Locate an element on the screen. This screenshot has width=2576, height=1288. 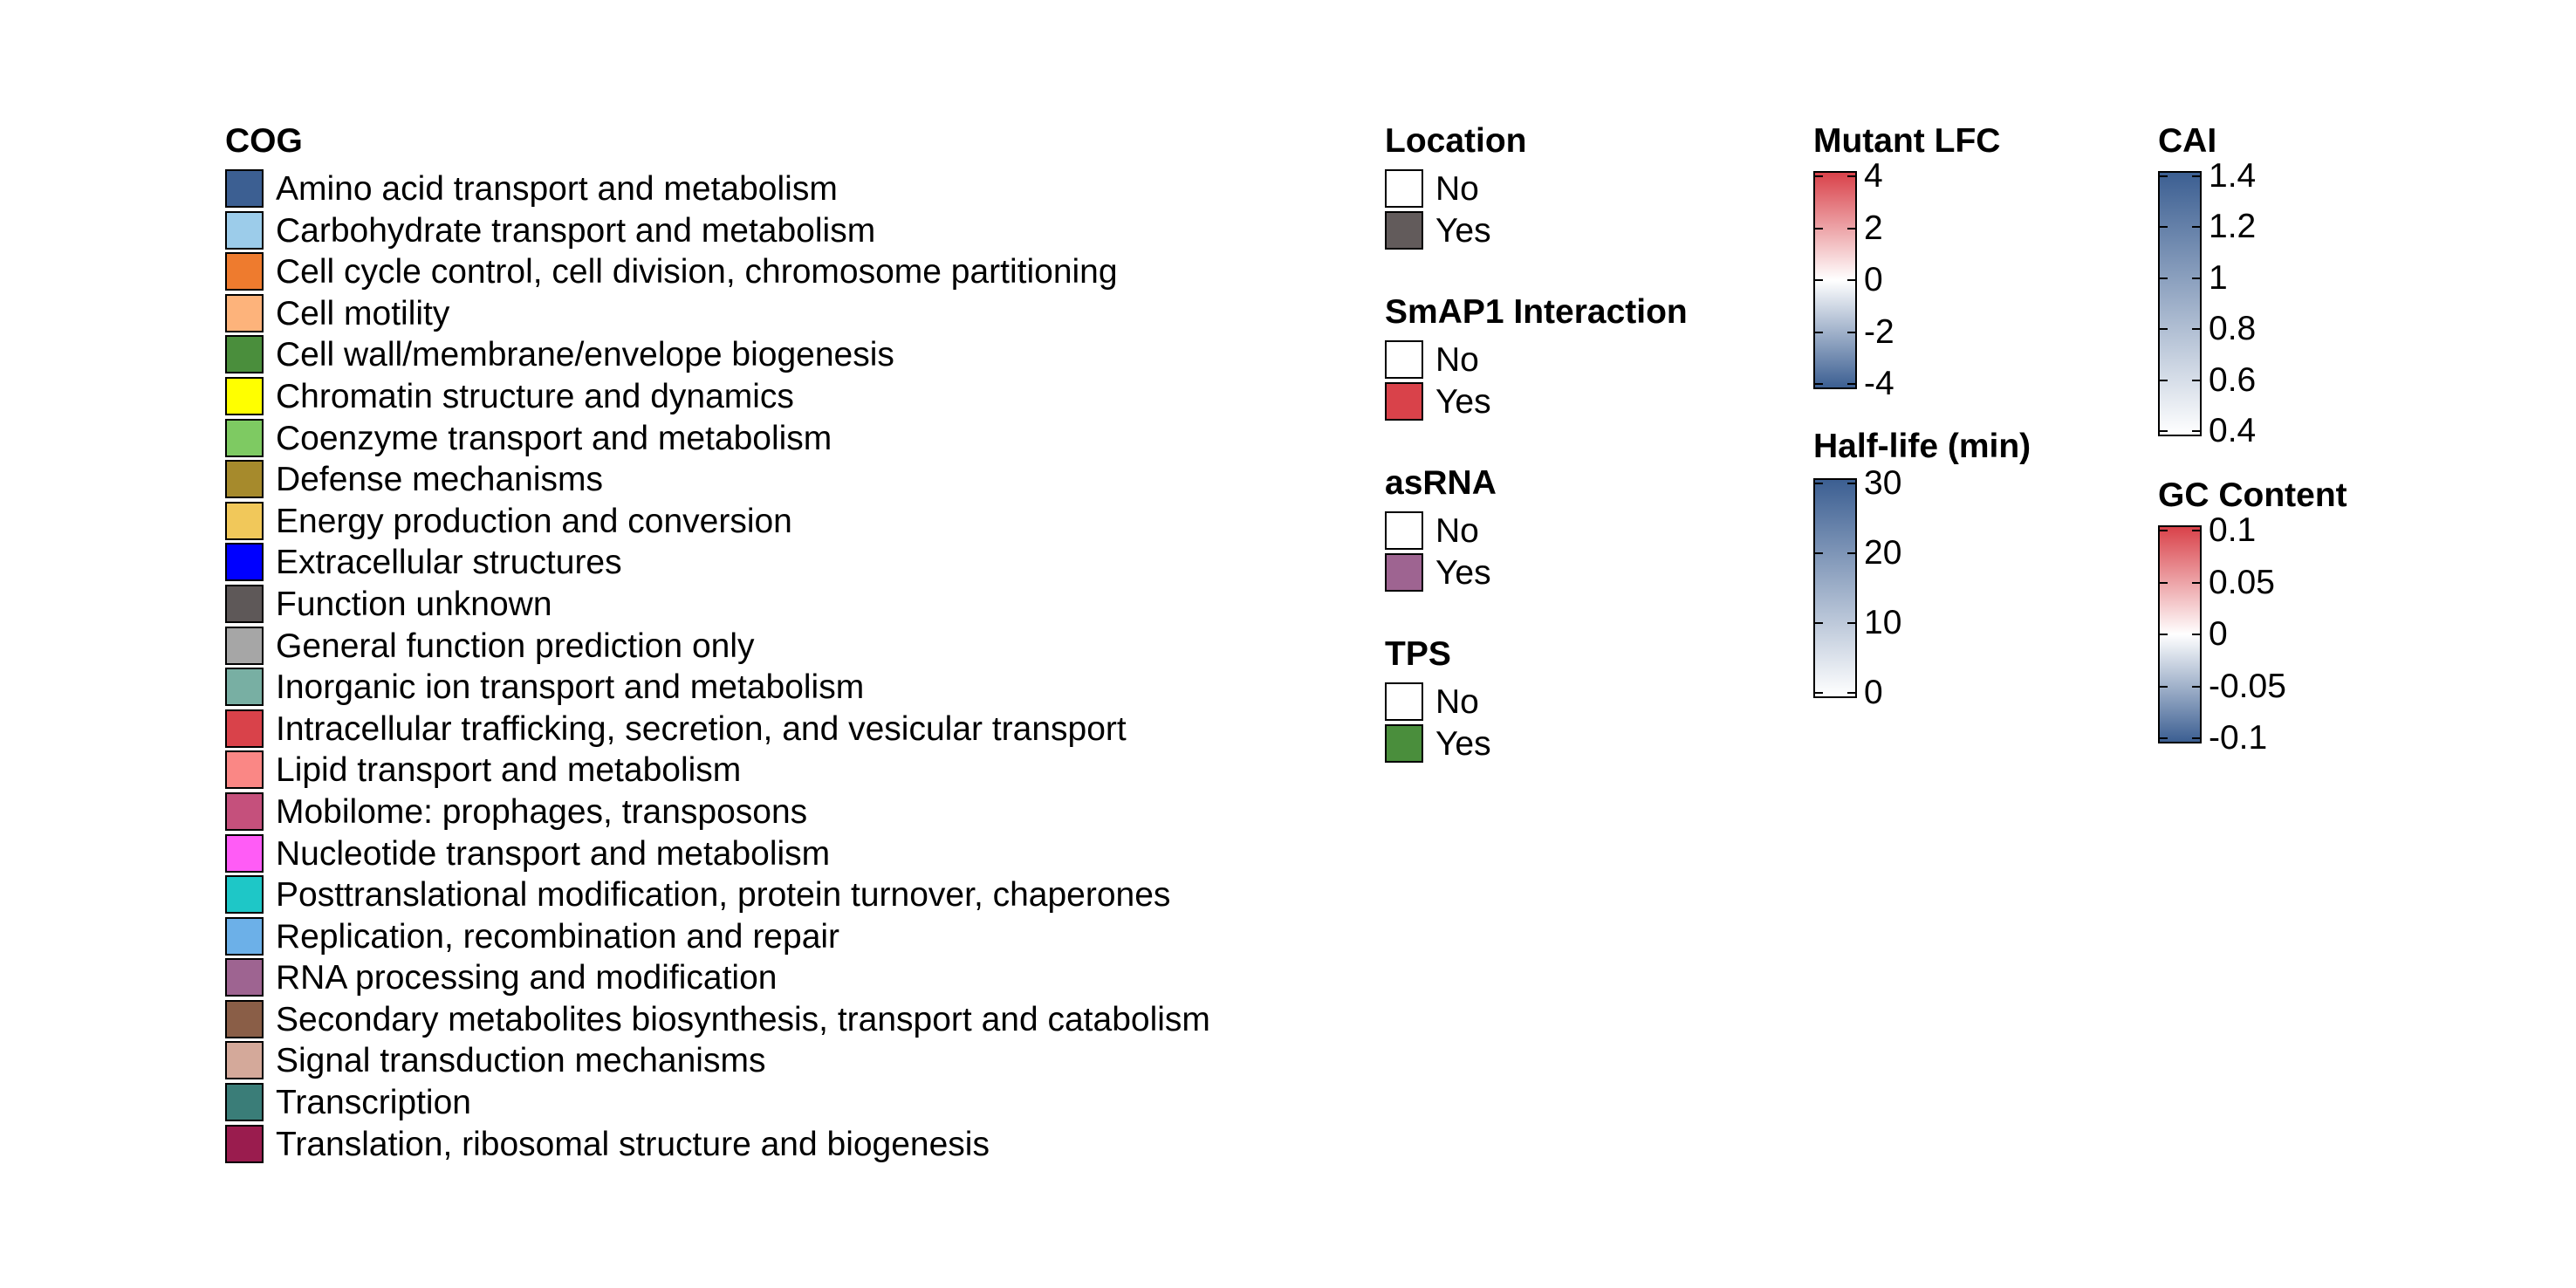
colorbar-tick-label: 4 is located at coordinates (1874, 177).